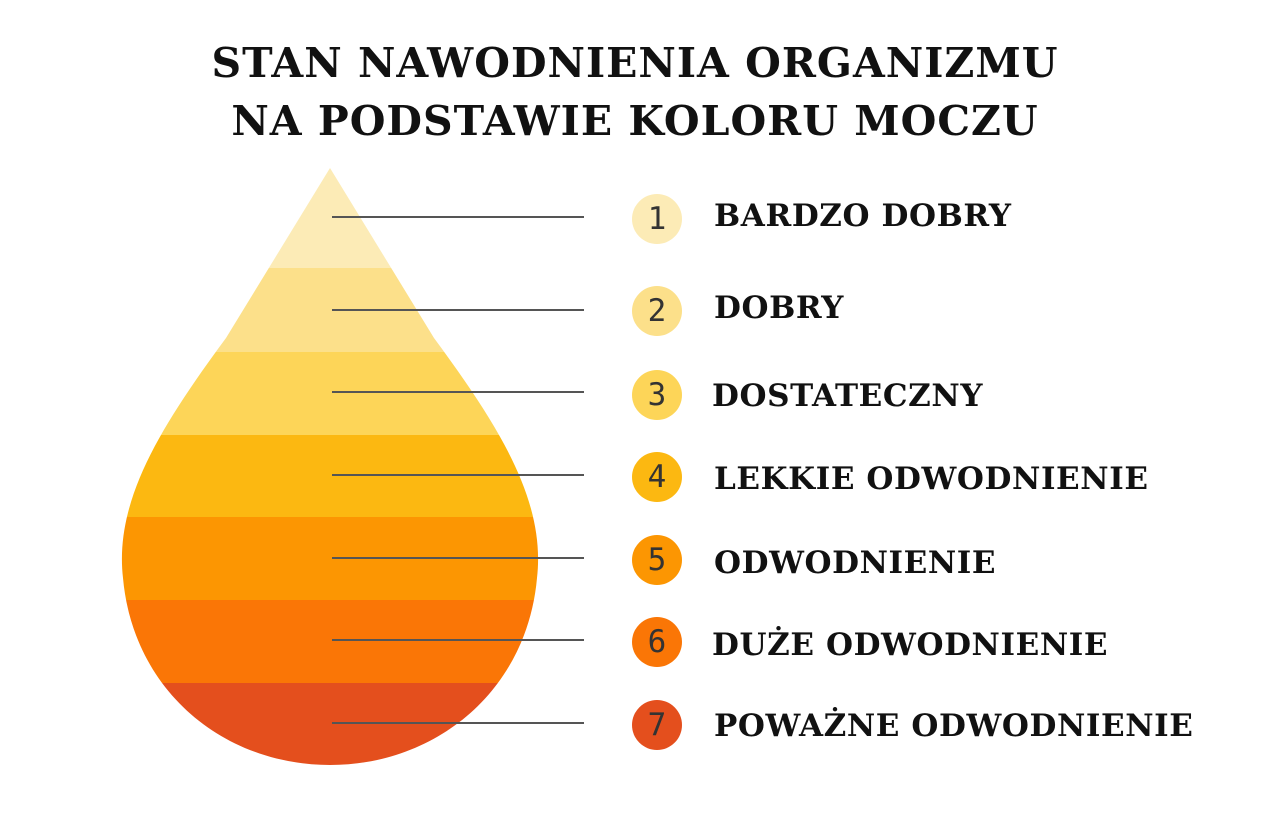 Image resolution: width=1280 pixels, height=816 pixels. Describe the element at coordinates (657, 395) in the screenshot. I see `level-3-badge: 3` at that location.